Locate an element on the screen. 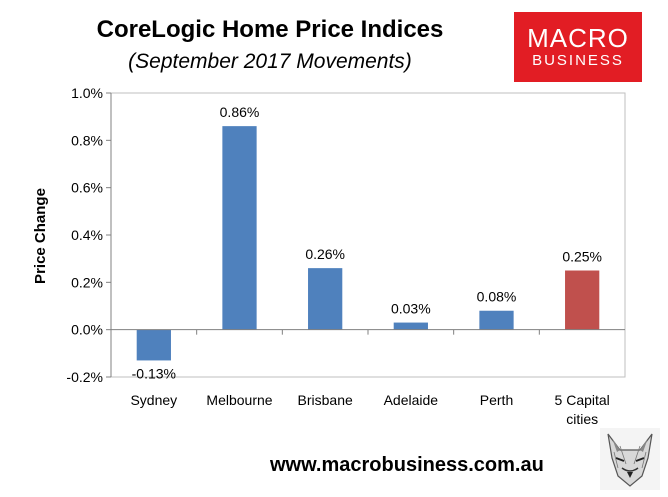  y-tick-label: 0.0% is located at coordinates (87, 330).